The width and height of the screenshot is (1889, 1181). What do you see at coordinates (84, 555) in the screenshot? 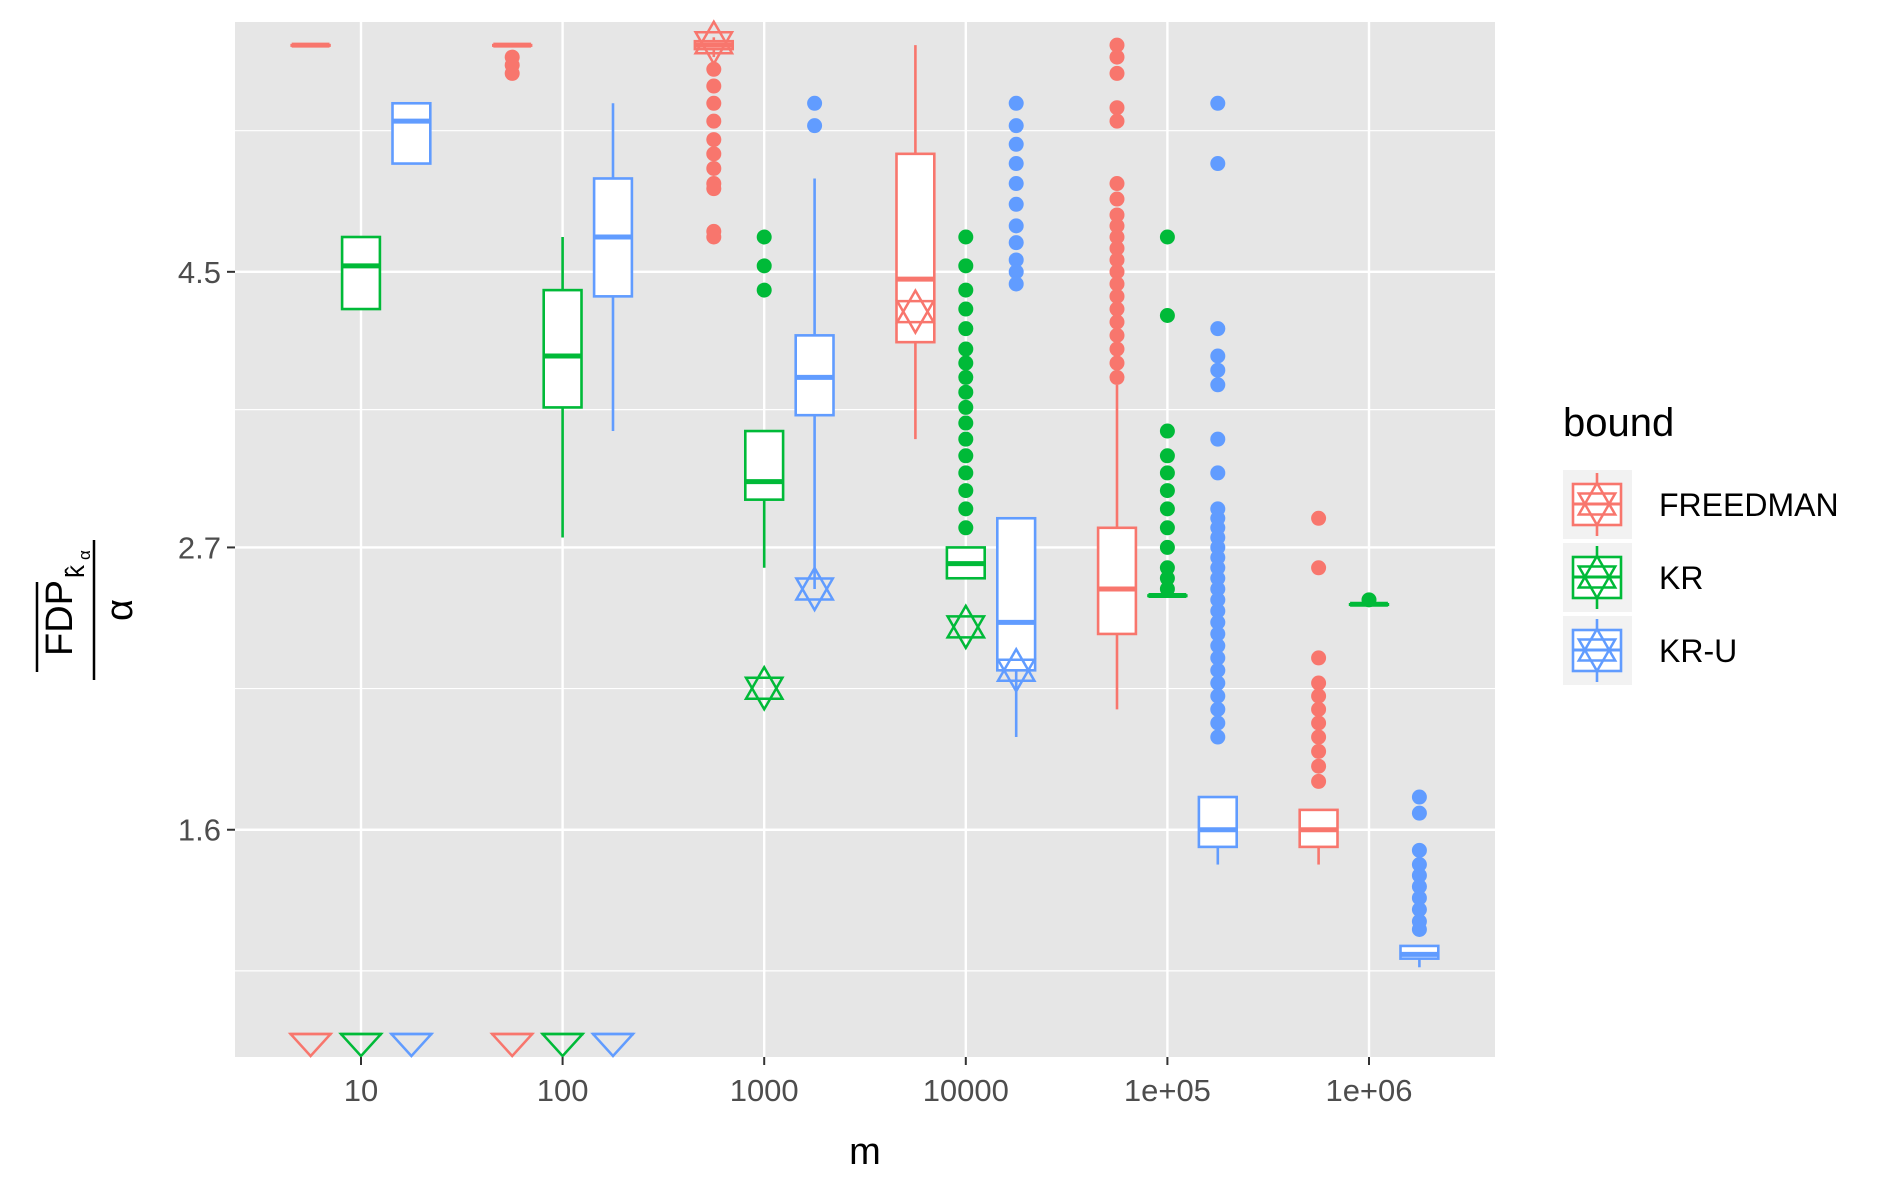
I see `y-axis-title-subscript-index: α` at bounding box center [84, 555].